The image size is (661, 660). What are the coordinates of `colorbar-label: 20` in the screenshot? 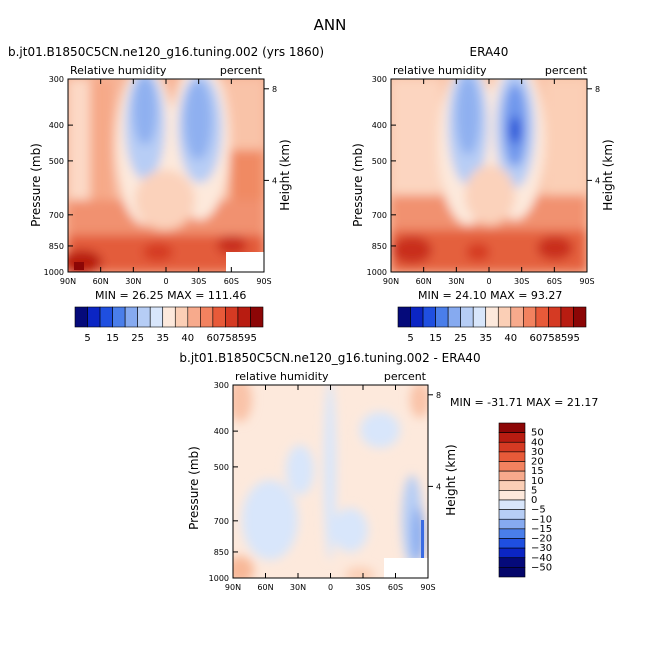 It's located at (537, 462).